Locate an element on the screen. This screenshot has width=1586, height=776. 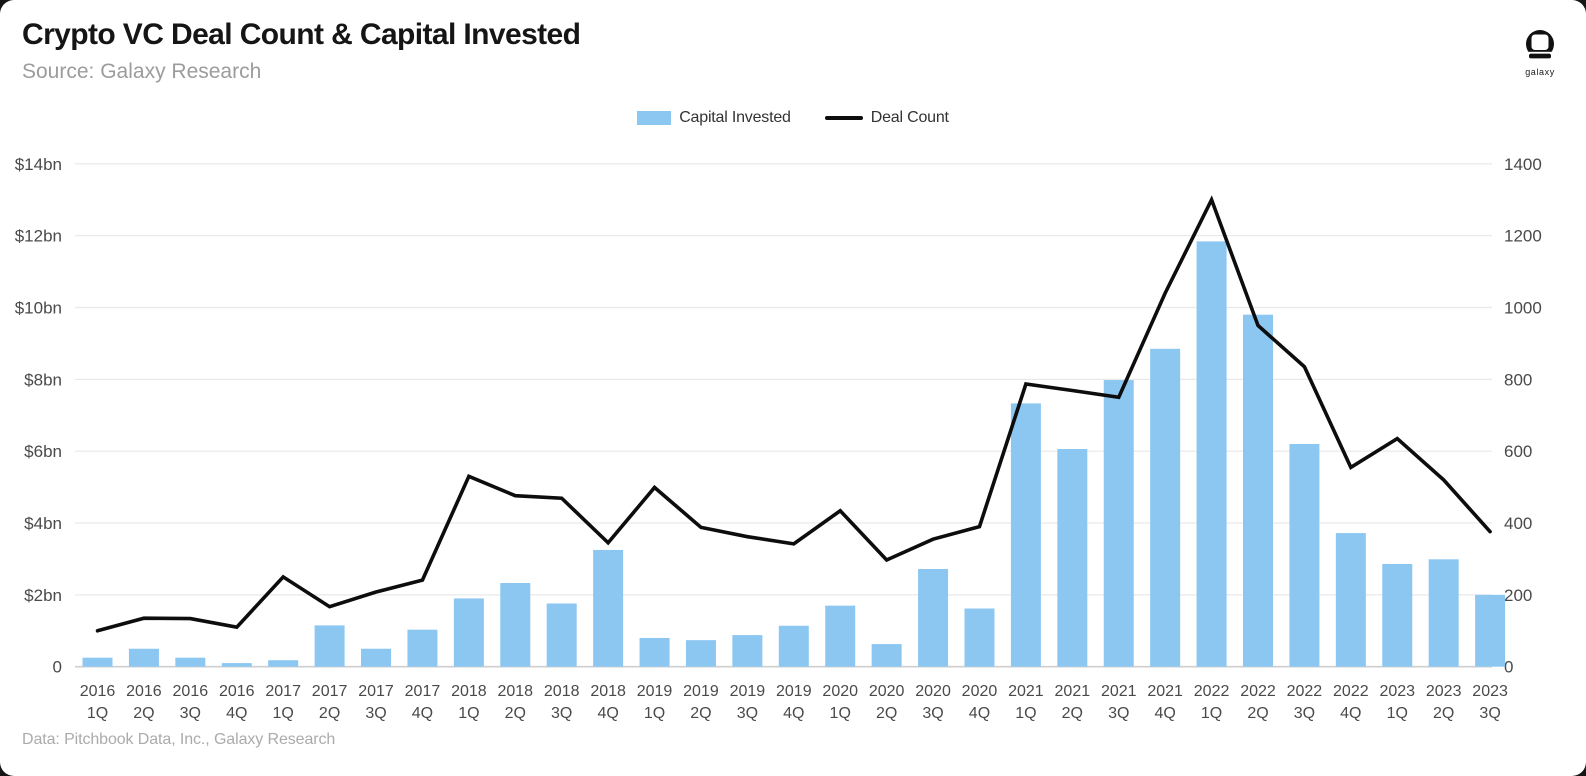
legend-item-capital-invested: Capital Invested is located at coordinates (714, 118).